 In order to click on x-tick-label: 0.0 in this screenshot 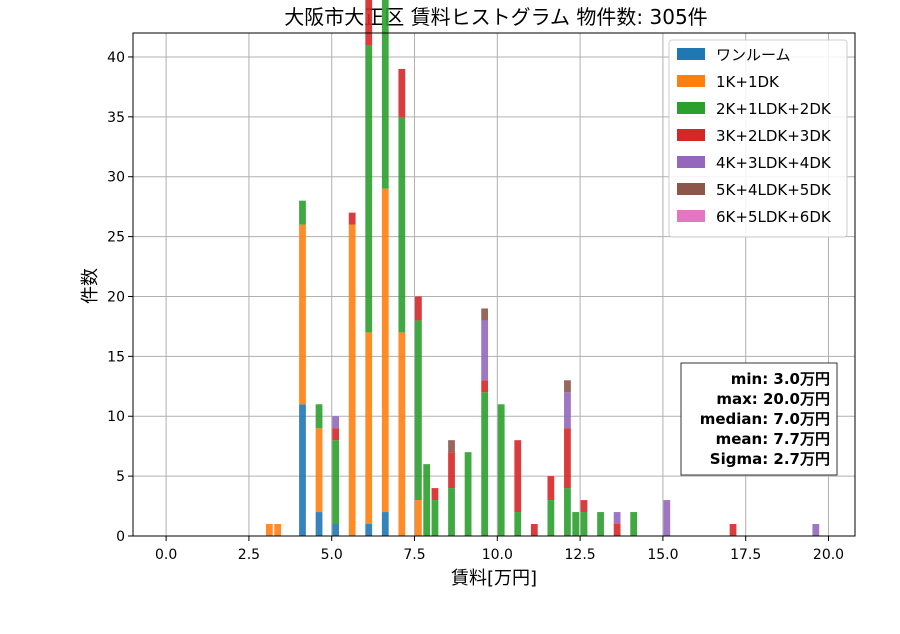, I will do `click(166, 555)`.